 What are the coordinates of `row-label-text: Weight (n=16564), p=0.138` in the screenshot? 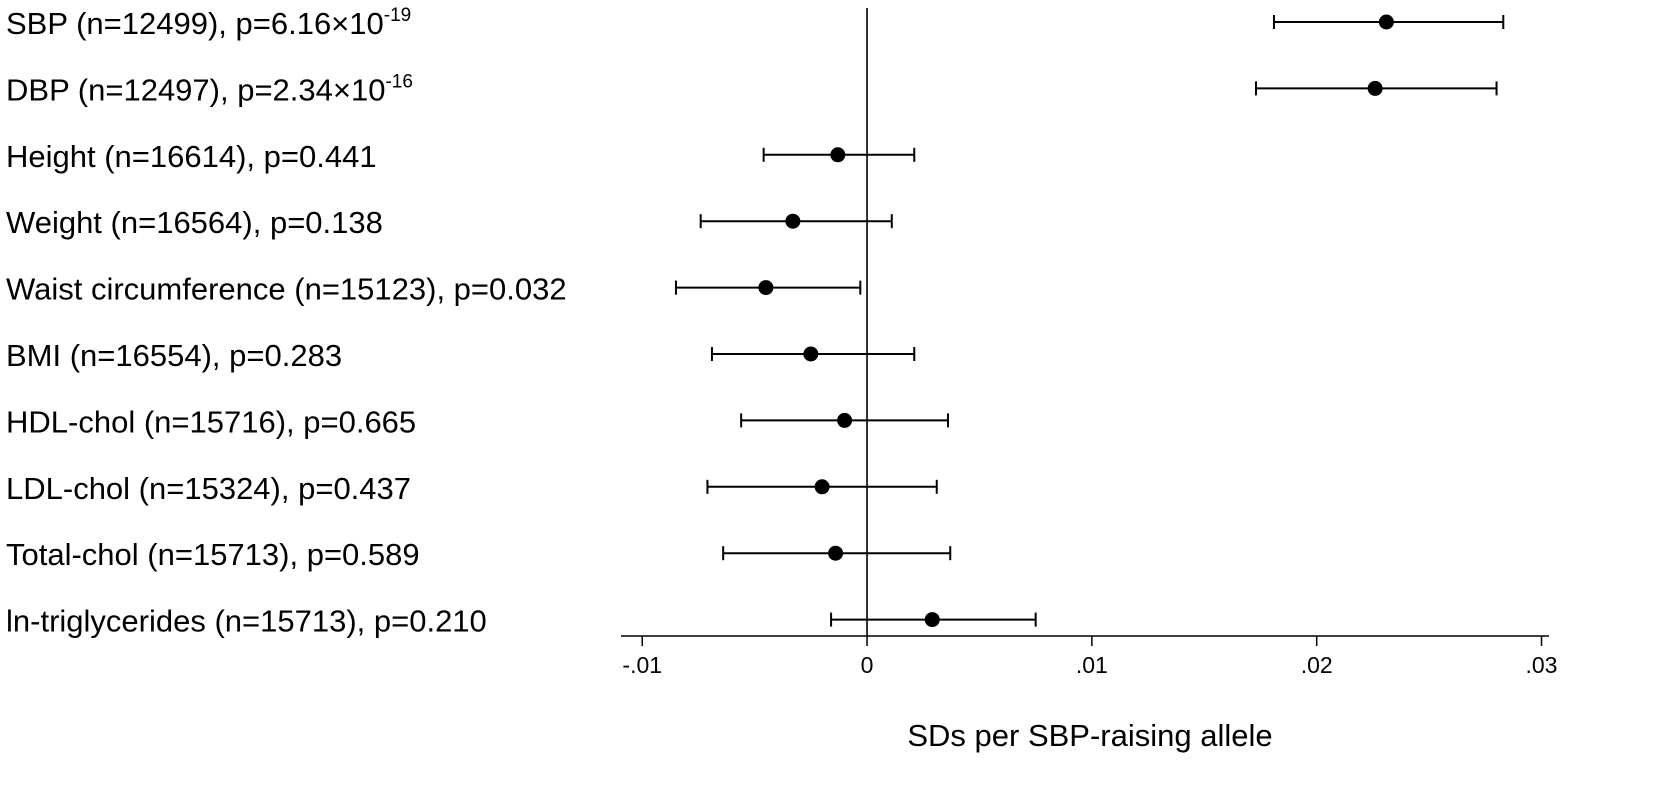 It's located at (194, 222).